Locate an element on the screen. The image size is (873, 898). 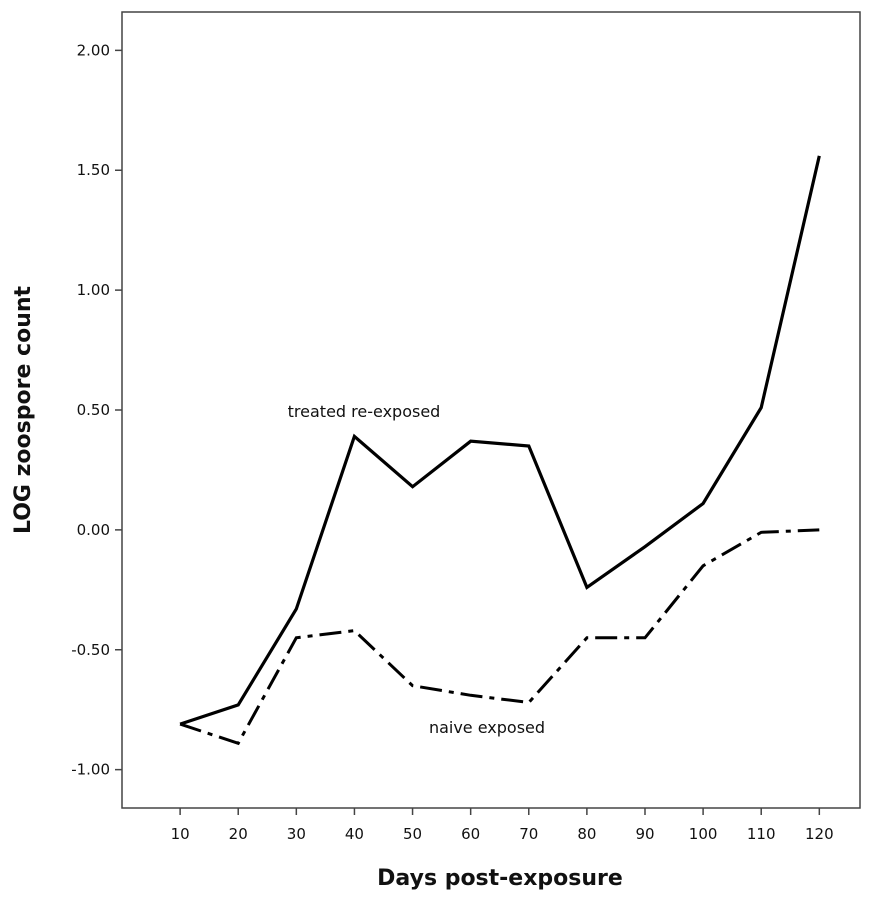
annotation-naive-exposed: naive exposed is located at coordinates (487, 727).